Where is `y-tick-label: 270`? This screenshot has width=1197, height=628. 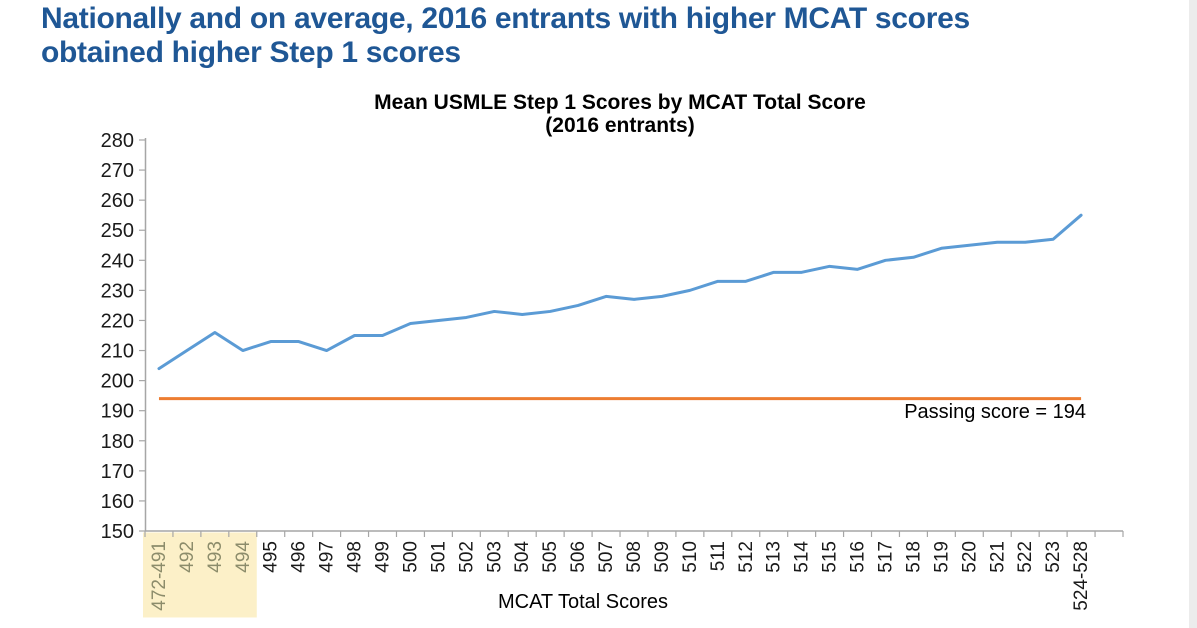 y-tick-label: 270 is located at coordinates (117, 171).